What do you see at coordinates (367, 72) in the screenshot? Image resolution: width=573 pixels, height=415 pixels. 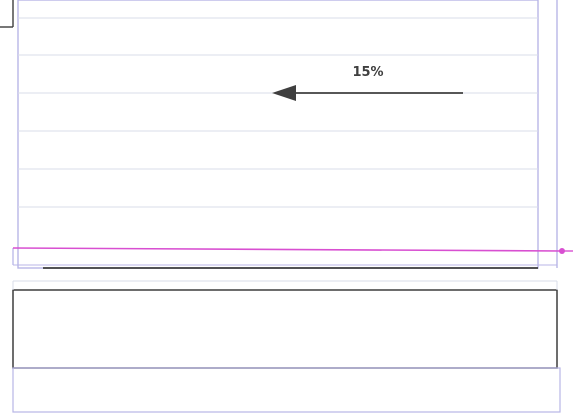 I see `annotation-percentage: 15%` at bounding box center [367, 72].